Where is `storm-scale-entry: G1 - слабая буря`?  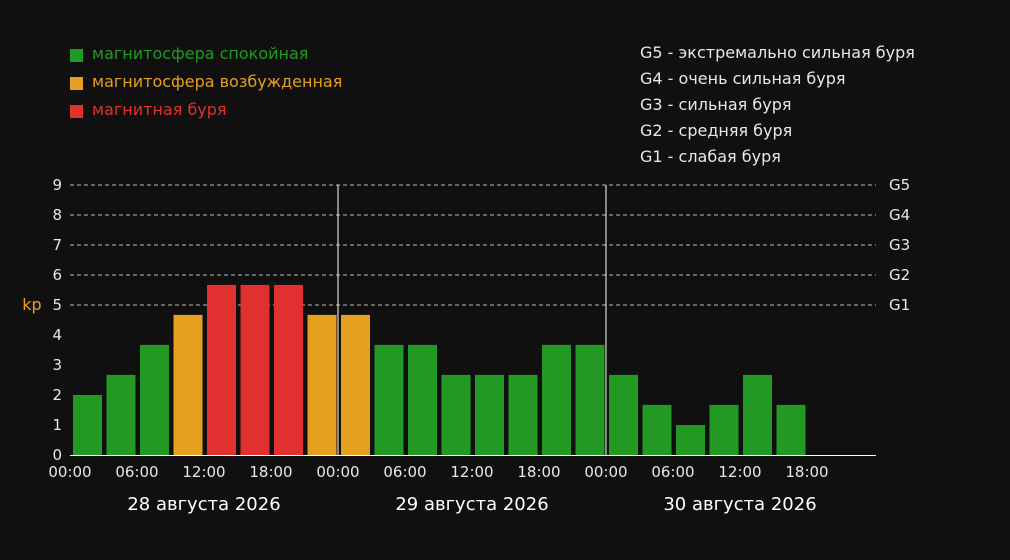
storm-scale-entry: G1 - слабая буря is located at coordinates (710, 156).